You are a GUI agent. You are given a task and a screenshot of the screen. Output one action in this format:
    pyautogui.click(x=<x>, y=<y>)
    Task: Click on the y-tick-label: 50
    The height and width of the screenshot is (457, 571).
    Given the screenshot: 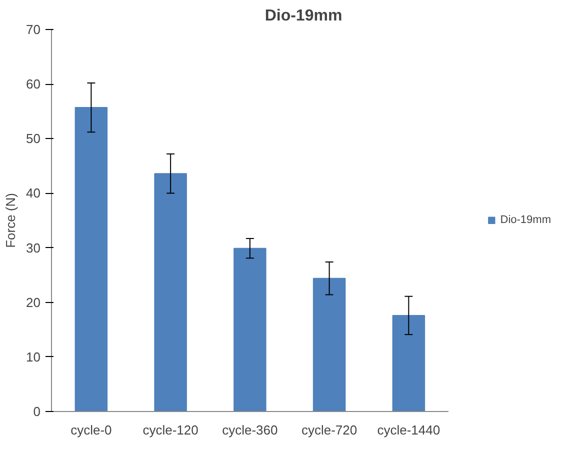 What is the action you would take?
    pyautogui.click(x=33, y=138)
    